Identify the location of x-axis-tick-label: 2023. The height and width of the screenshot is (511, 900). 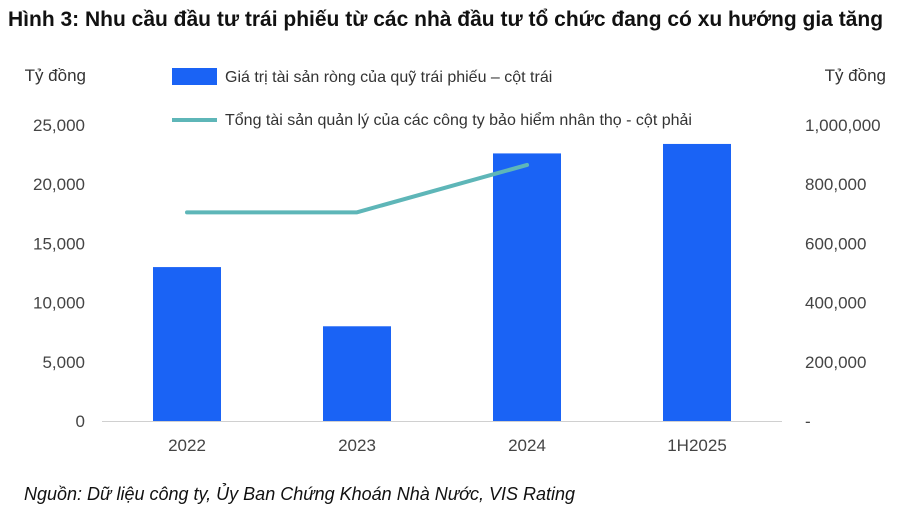
(357, 445).